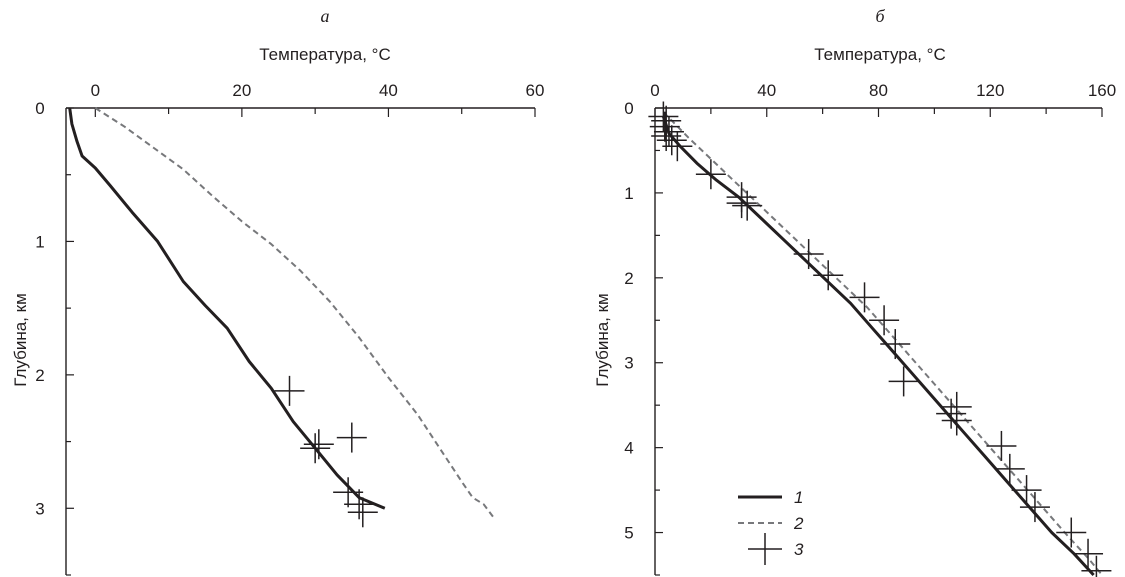  What do you see at coordinates (628, 448) in the screenshot?
I see `y-tick-label: 4` at bounding box center [628, 448].